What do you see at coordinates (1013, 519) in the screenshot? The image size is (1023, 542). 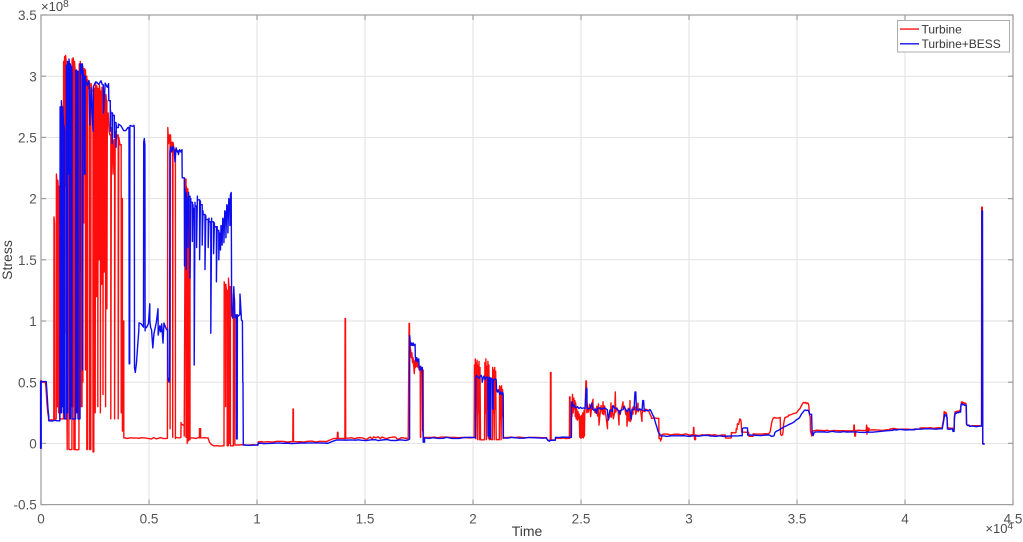 I see `svg-text: 4.5` at bounding box center [1013, 519].